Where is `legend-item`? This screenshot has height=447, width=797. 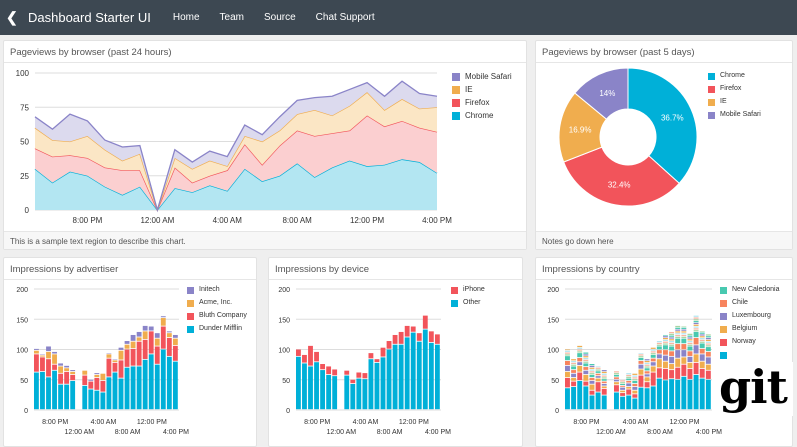 legend-item is located at coordinates (749, 355).